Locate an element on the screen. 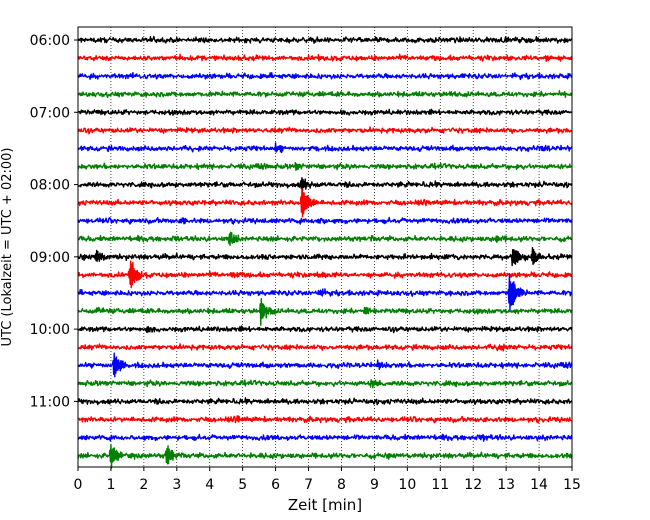 The height and width of the screenshot is (520, 650). x-tick-label: 2 is located at coordinates (143, 485).